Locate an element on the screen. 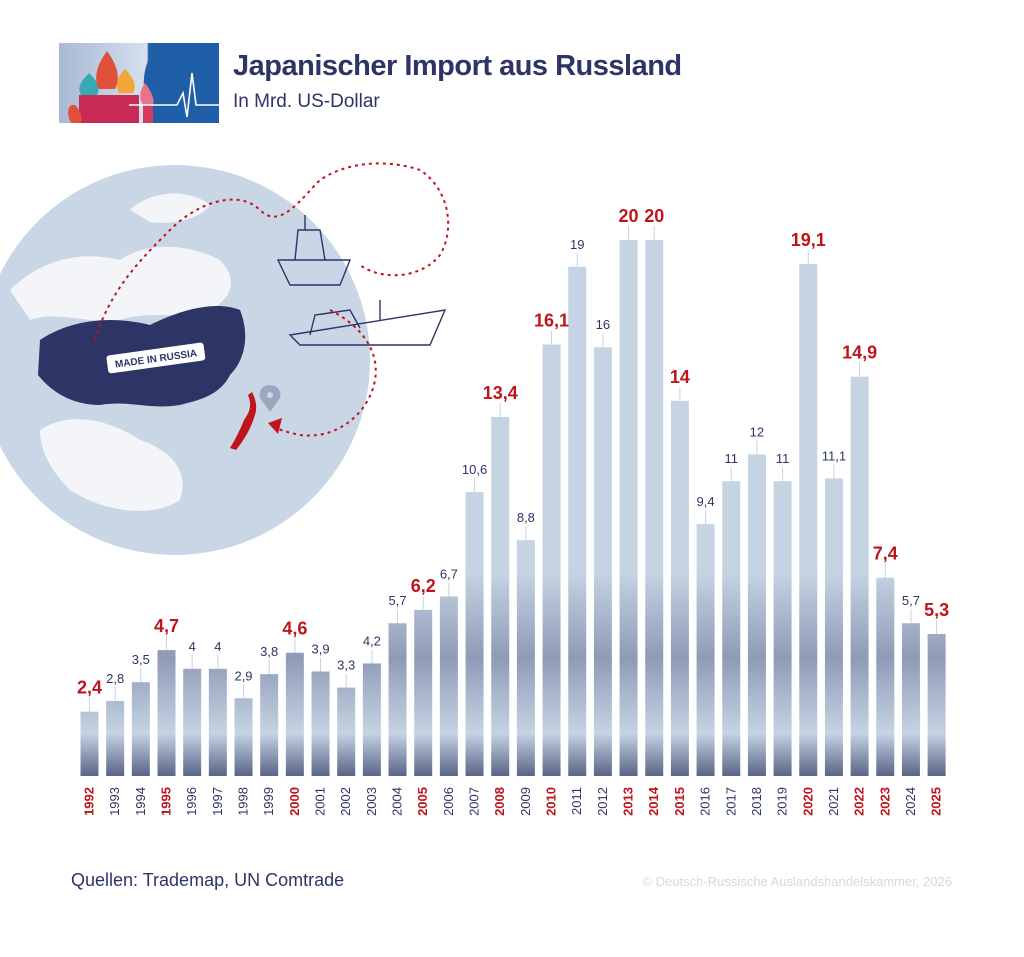 Image resolution: width=1024 pixels, height=957 pixels. bar-1999 is located at coordinates (269, 725).